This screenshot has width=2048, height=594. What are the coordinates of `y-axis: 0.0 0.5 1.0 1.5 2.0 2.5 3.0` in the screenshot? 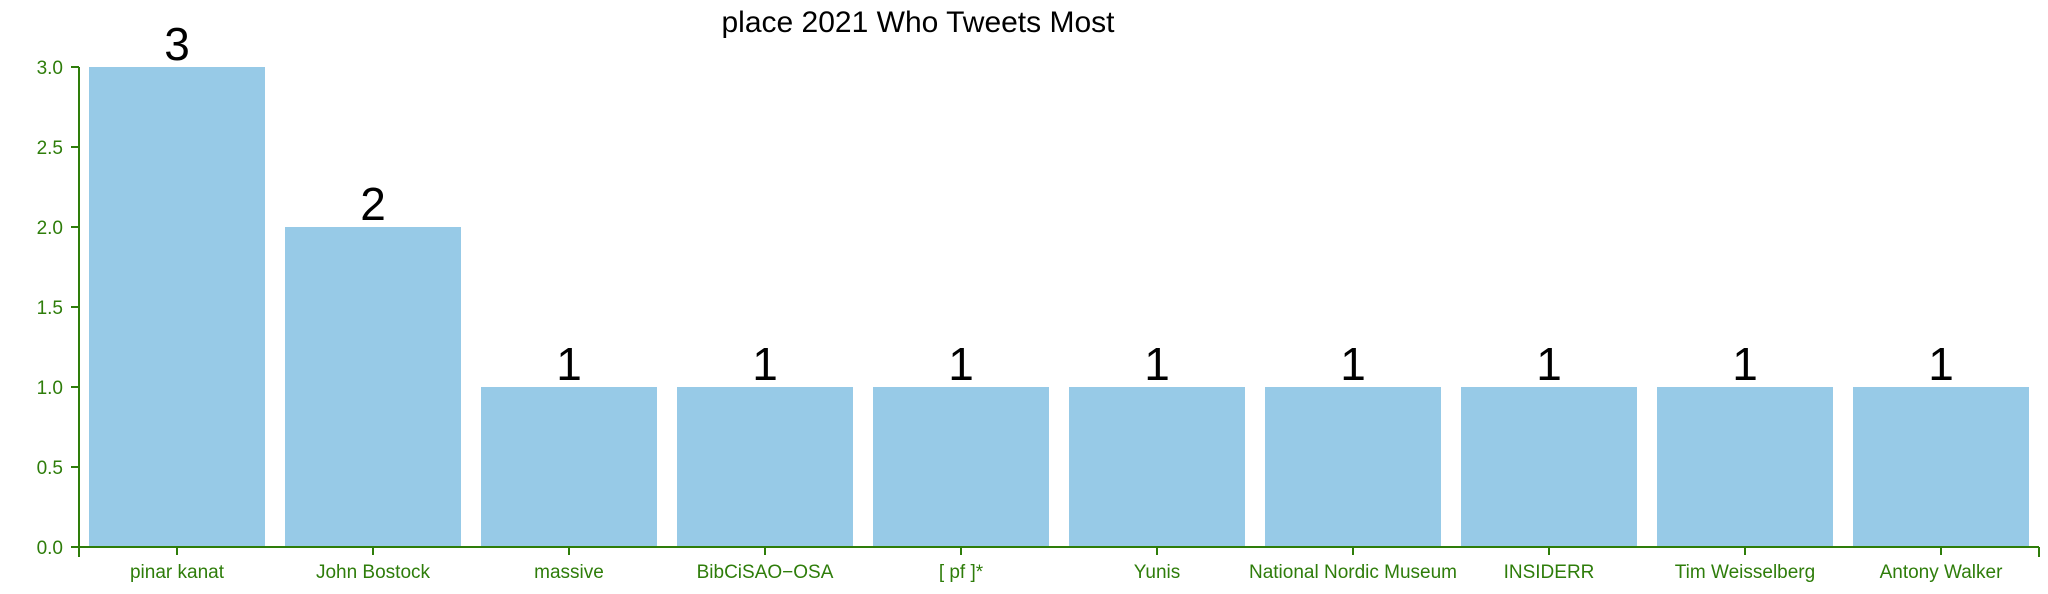 It's located at (58, 308).